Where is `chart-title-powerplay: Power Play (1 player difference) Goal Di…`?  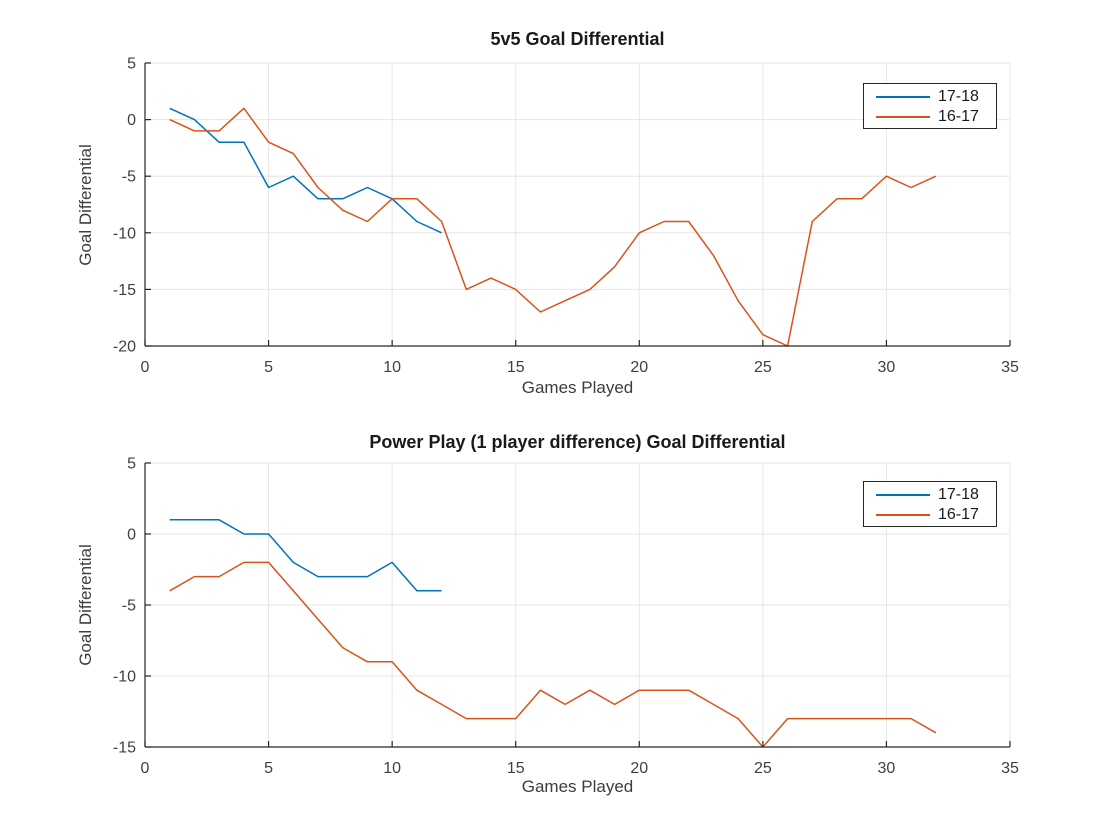 chart-title-powerplay: Power Play (1 player difference) Goal Di… is located at coordinates (577, 442).